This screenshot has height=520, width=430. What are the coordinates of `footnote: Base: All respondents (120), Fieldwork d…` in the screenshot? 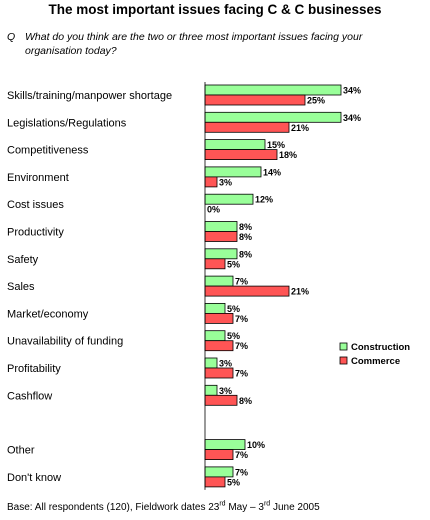 It's located at (163, 506).